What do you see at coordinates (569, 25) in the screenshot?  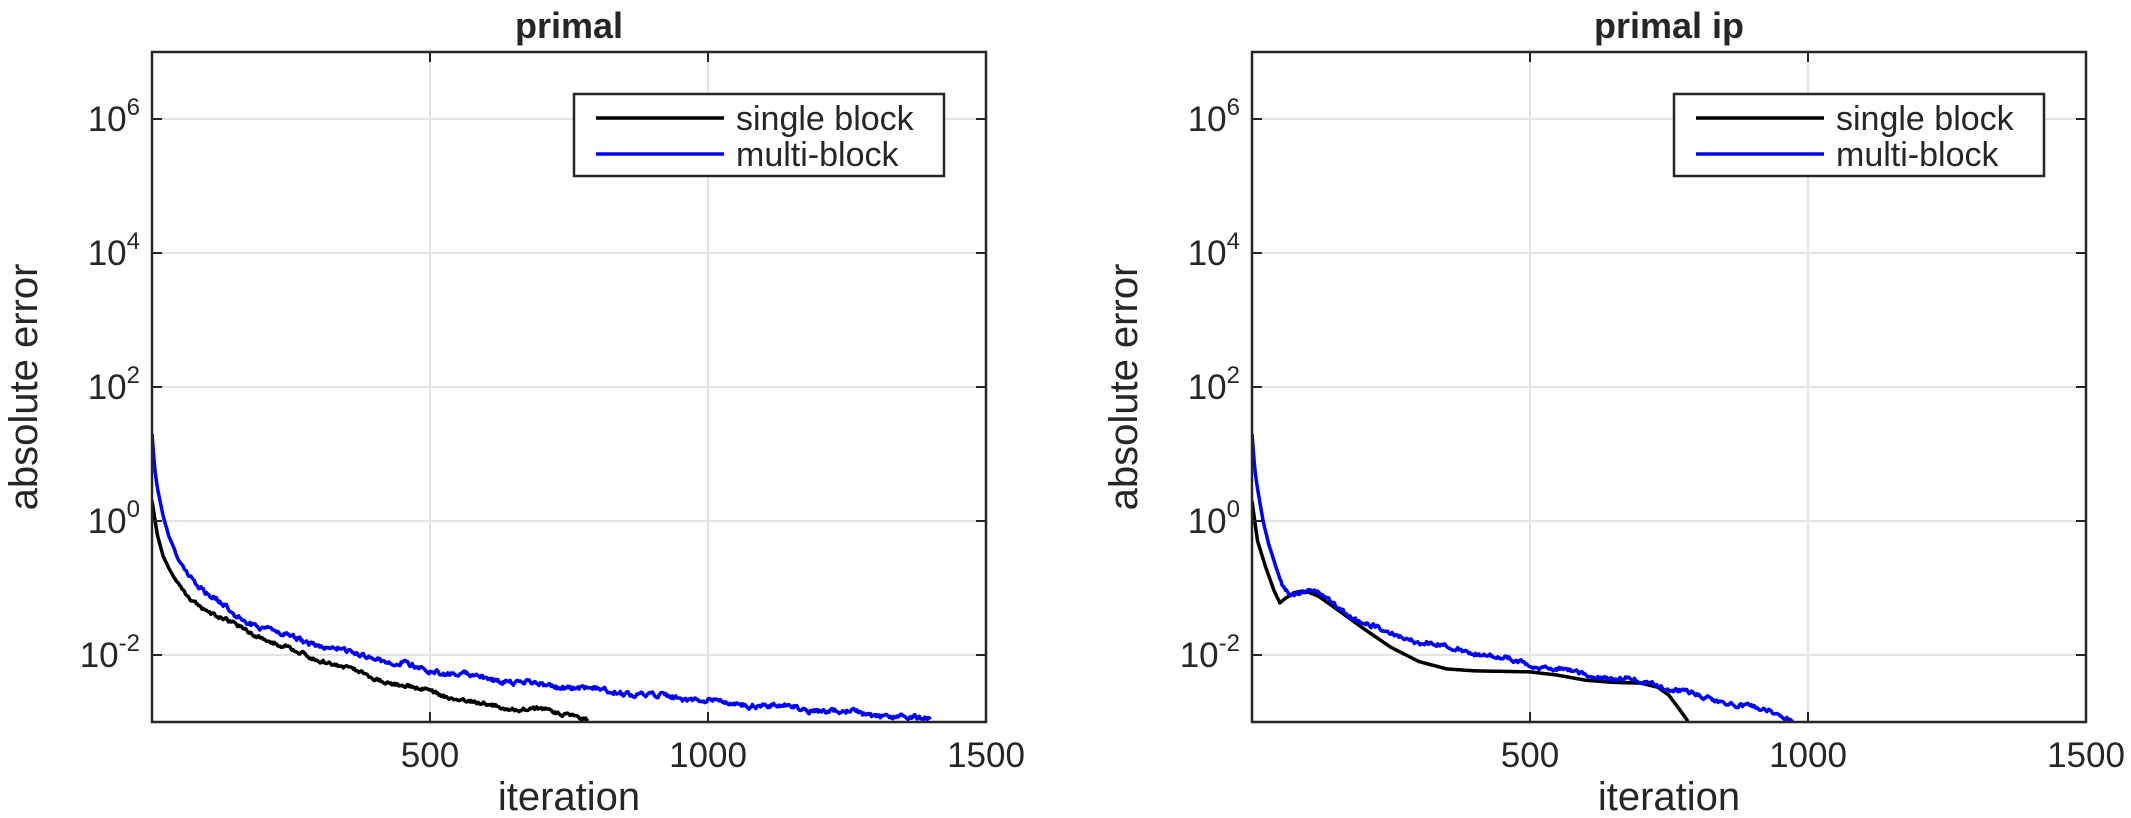 I see `chart-title: primal` at bounding box center [569, 25].